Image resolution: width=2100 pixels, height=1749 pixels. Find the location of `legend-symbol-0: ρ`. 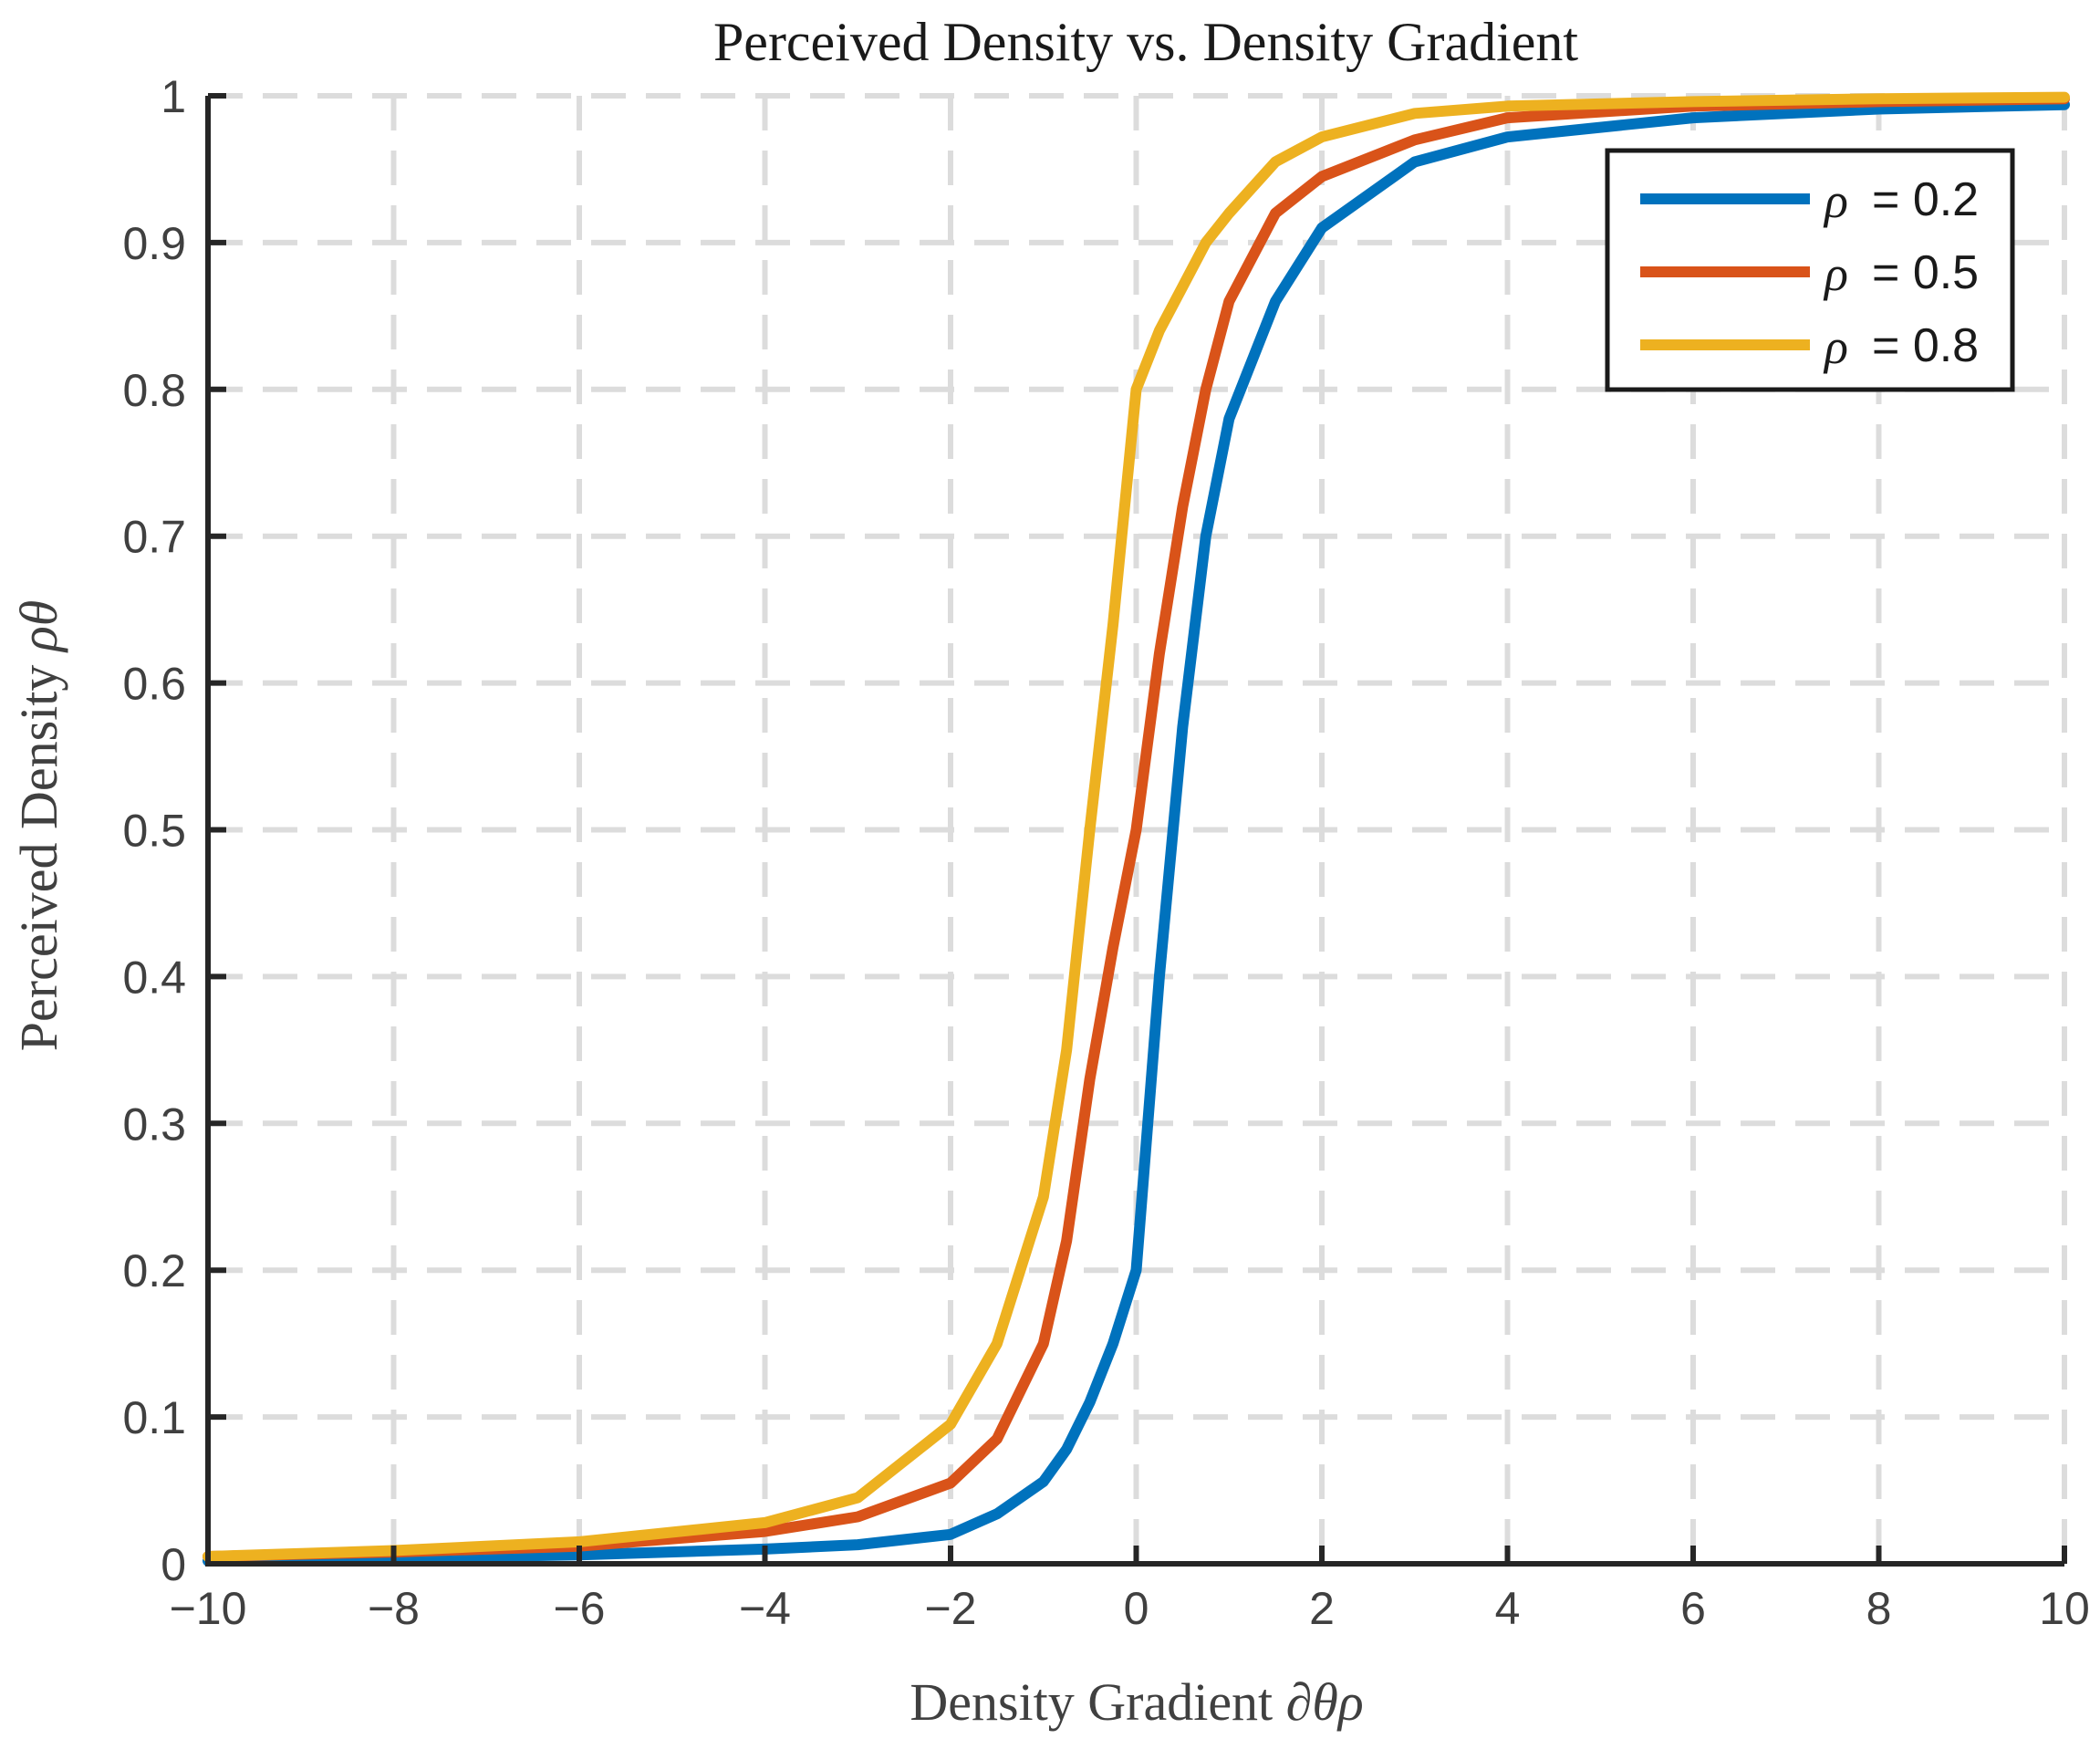

legend-symbol-0: ρ is located at coordinates (1835, 200).